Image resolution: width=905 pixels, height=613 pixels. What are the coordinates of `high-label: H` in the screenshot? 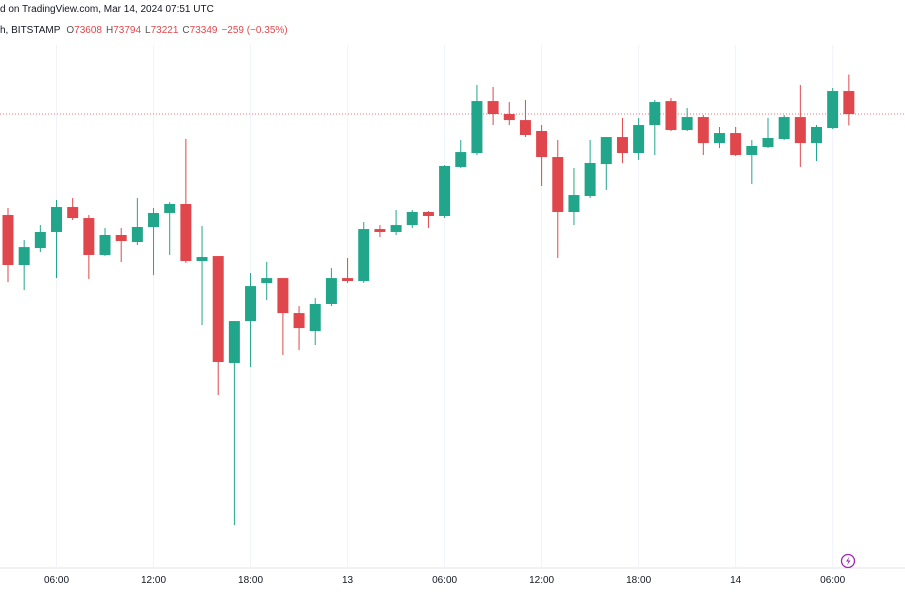 It's located at (109, 30).